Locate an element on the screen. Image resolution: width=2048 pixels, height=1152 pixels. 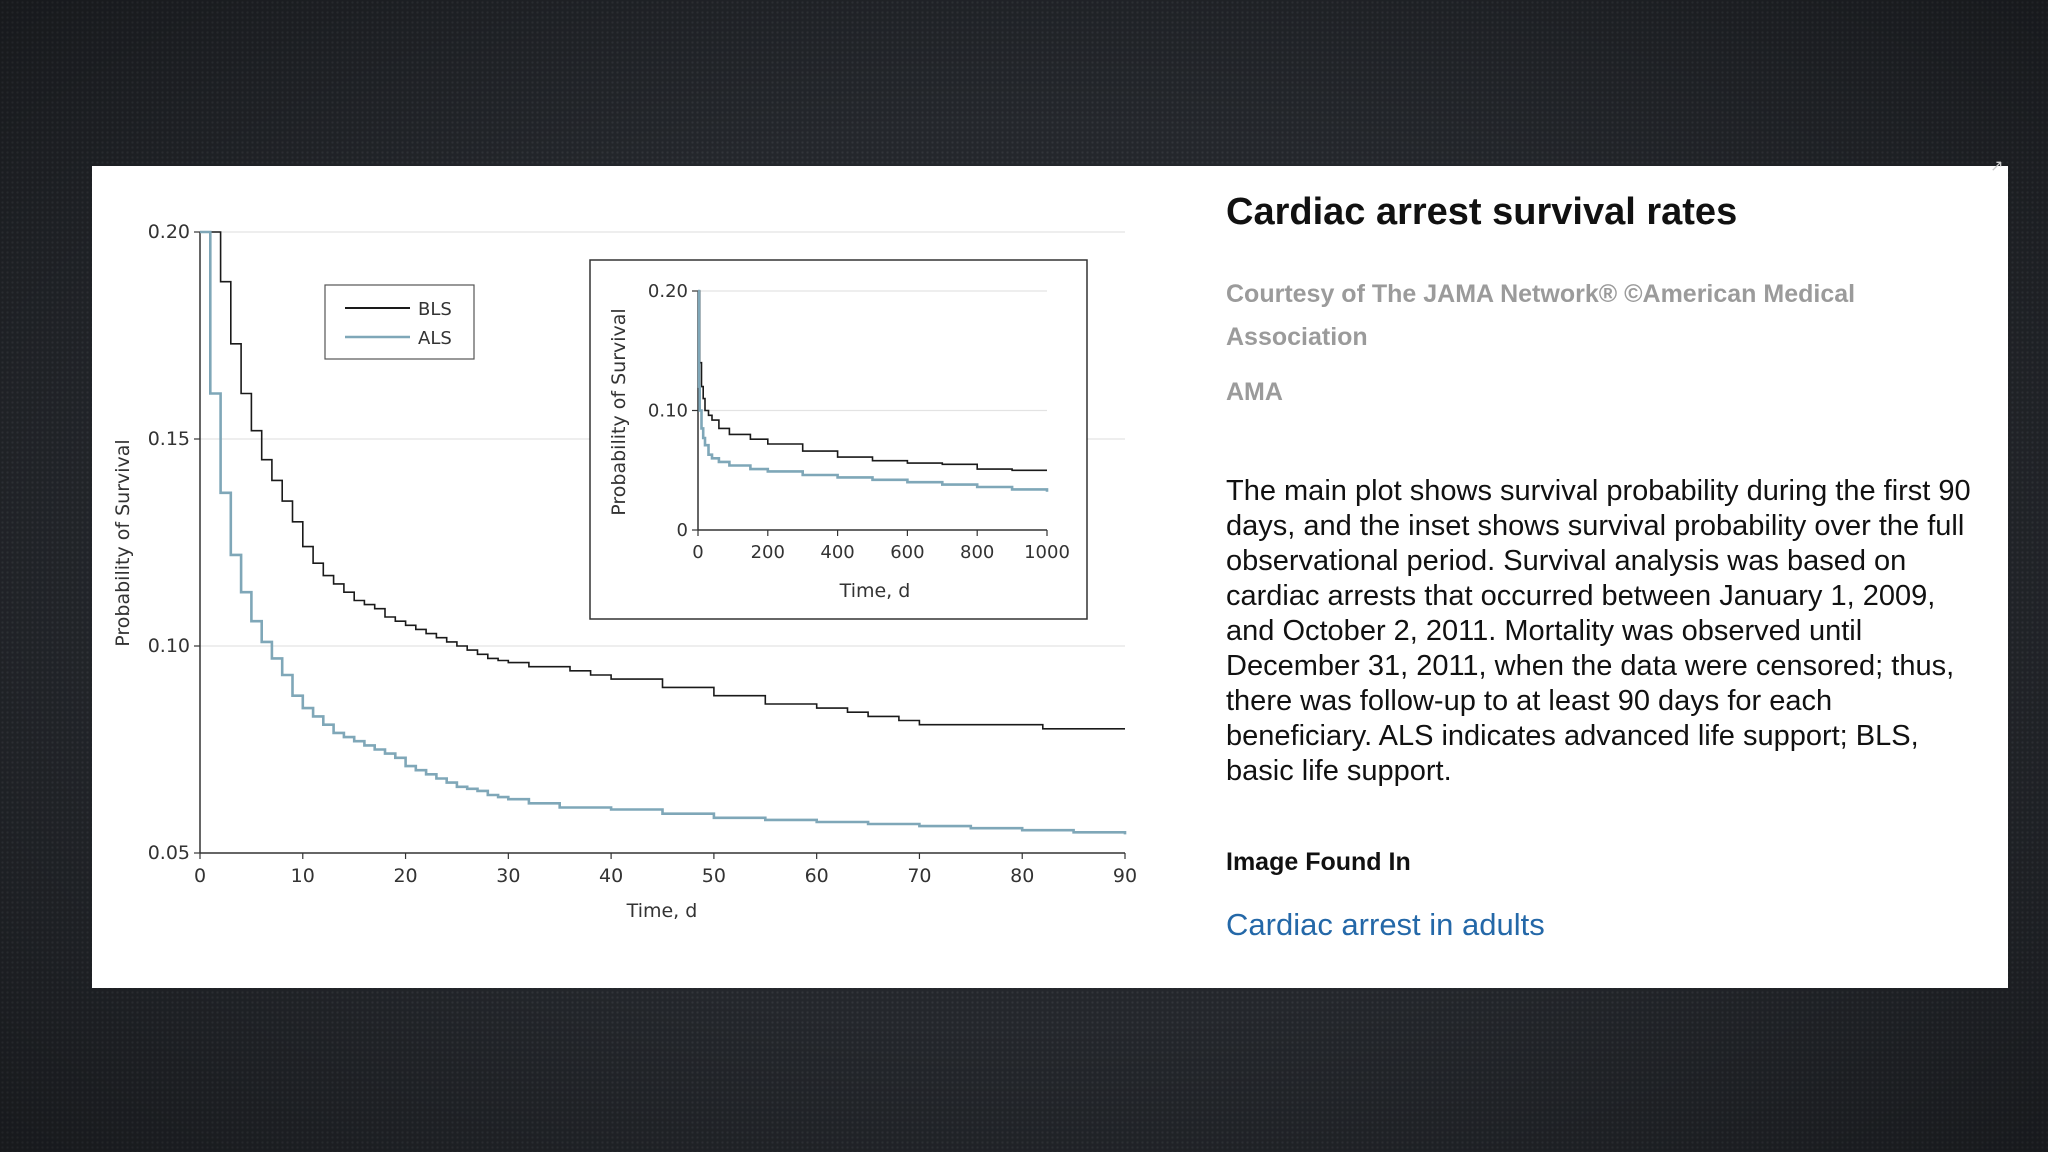
close-icon: ↗ is located at coordinates (1997, 165).